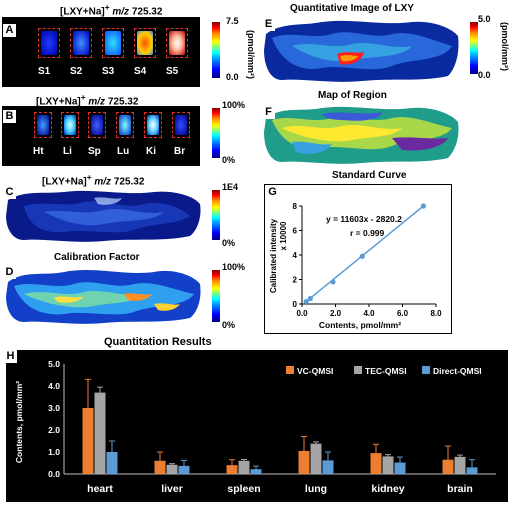  Describe the element at coordinates (474, 48) in the screenshot. I see `panel-e-colorbar` at that location.